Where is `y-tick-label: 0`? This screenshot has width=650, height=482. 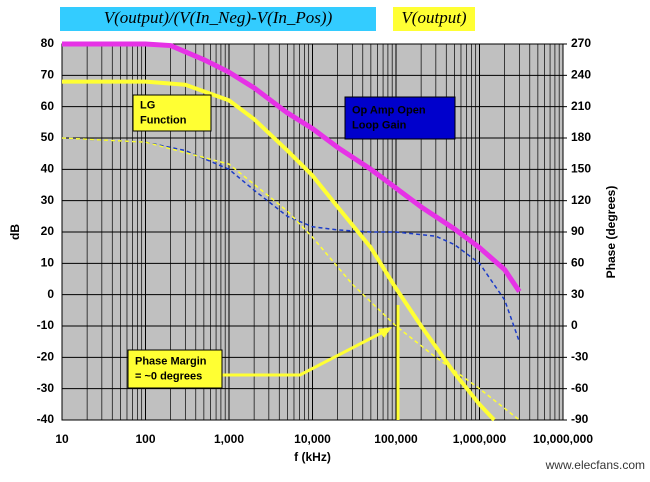
y-tick-label: 0 is located at coordinates (50, 294).